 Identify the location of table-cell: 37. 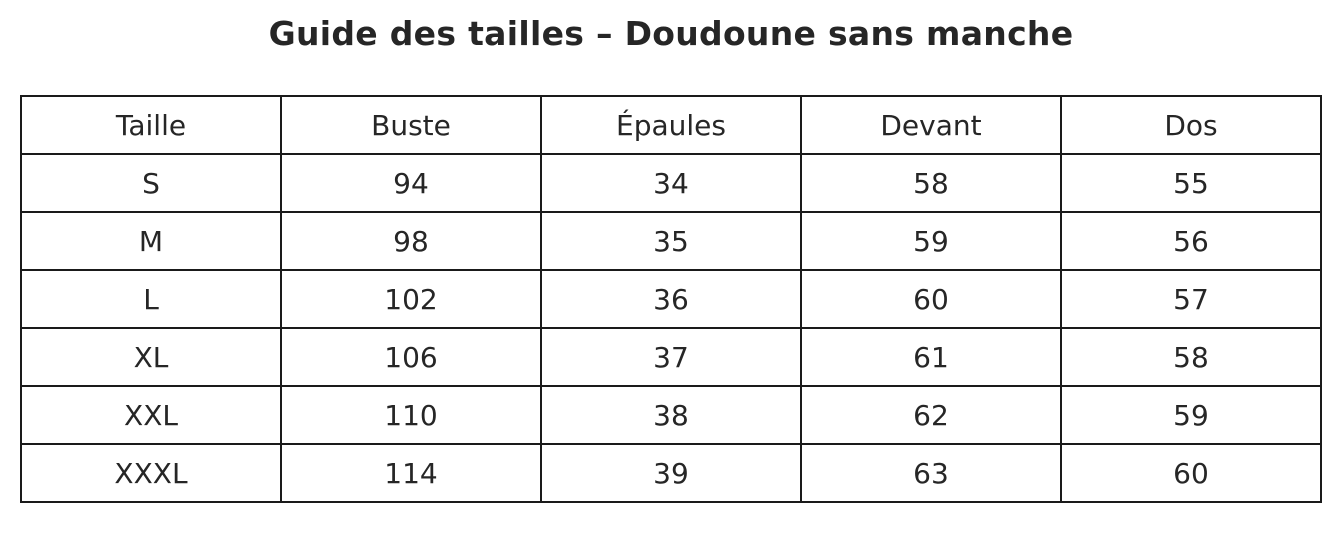
(671, 357).